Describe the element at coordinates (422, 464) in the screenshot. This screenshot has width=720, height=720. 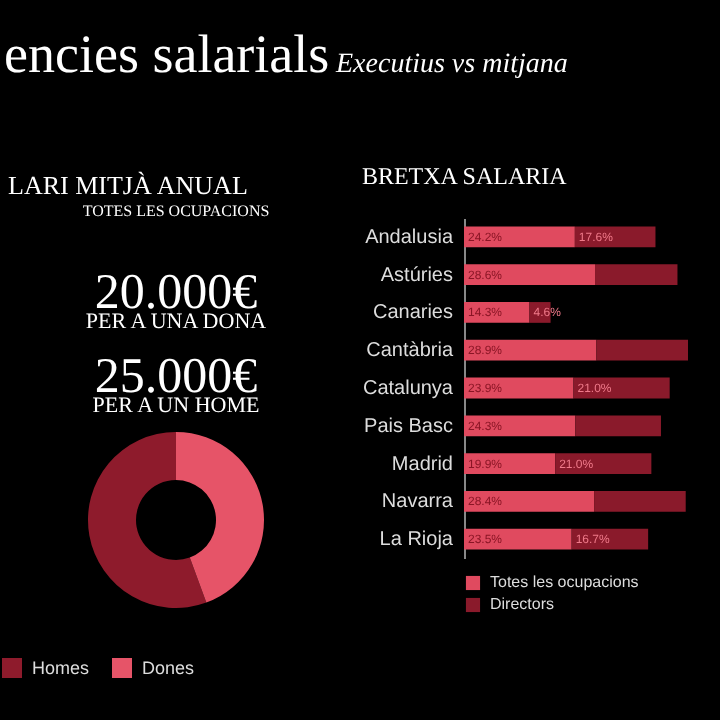
I see `y-tick-label: Madrid` at that location.